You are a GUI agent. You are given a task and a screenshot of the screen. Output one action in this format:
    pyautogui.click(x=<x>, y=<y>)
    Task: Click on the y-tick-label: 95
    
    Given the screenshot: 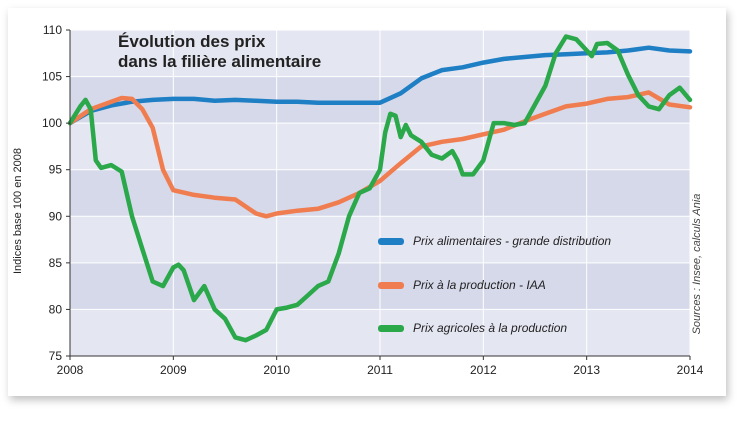 What is the action you would take?
    pyautogui.click(x=56, y=170)
    